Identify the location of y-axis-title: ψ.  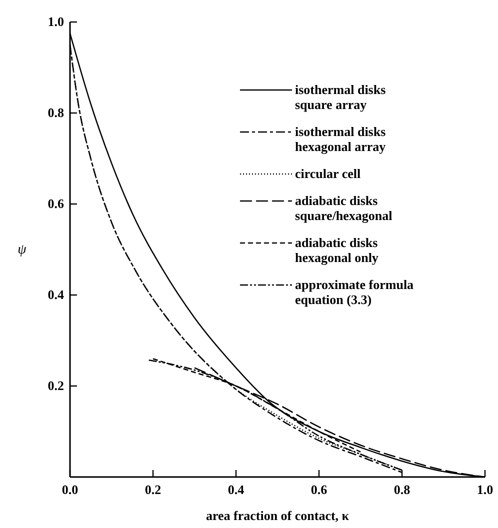
(22, 250).